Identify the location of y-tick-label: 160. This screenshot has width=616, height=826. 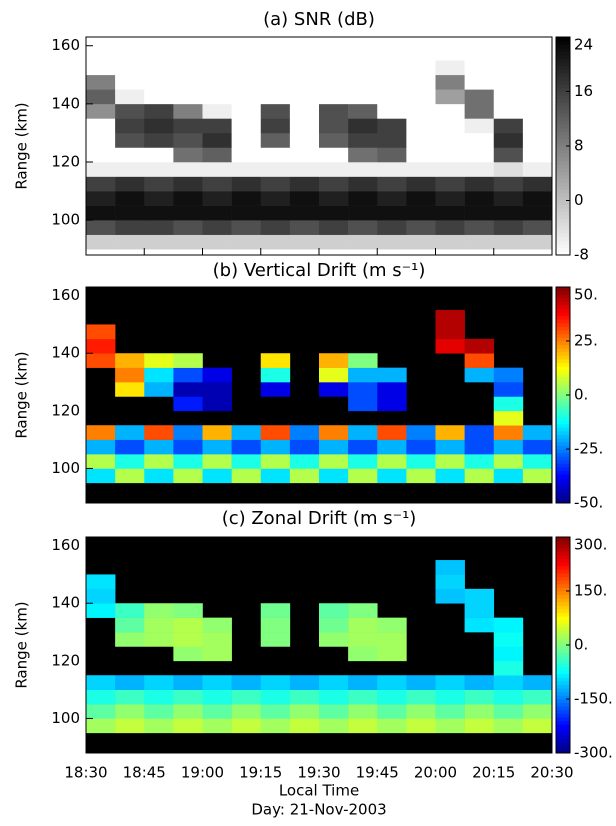
(65, 45).